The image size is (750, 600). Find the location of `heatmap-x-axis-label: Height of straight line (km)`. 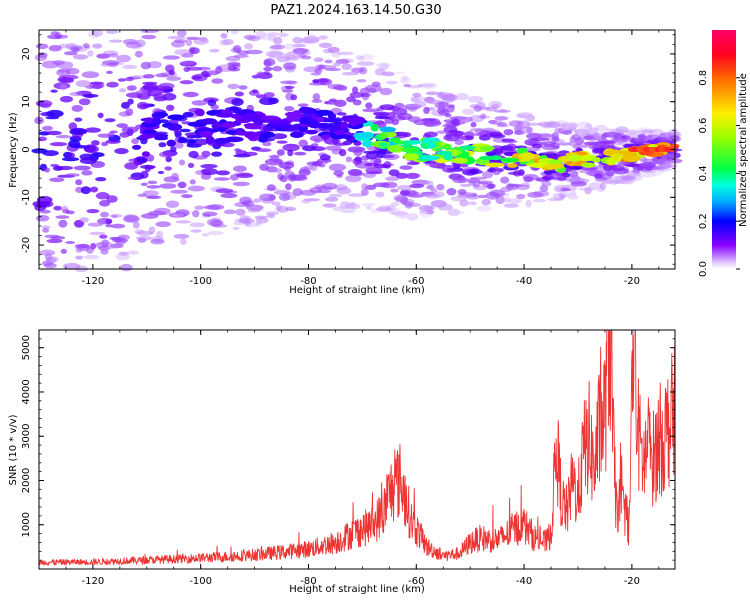

heatmap-x-axis-label: Height of straight line (km) is located at coordinates (357, 290).